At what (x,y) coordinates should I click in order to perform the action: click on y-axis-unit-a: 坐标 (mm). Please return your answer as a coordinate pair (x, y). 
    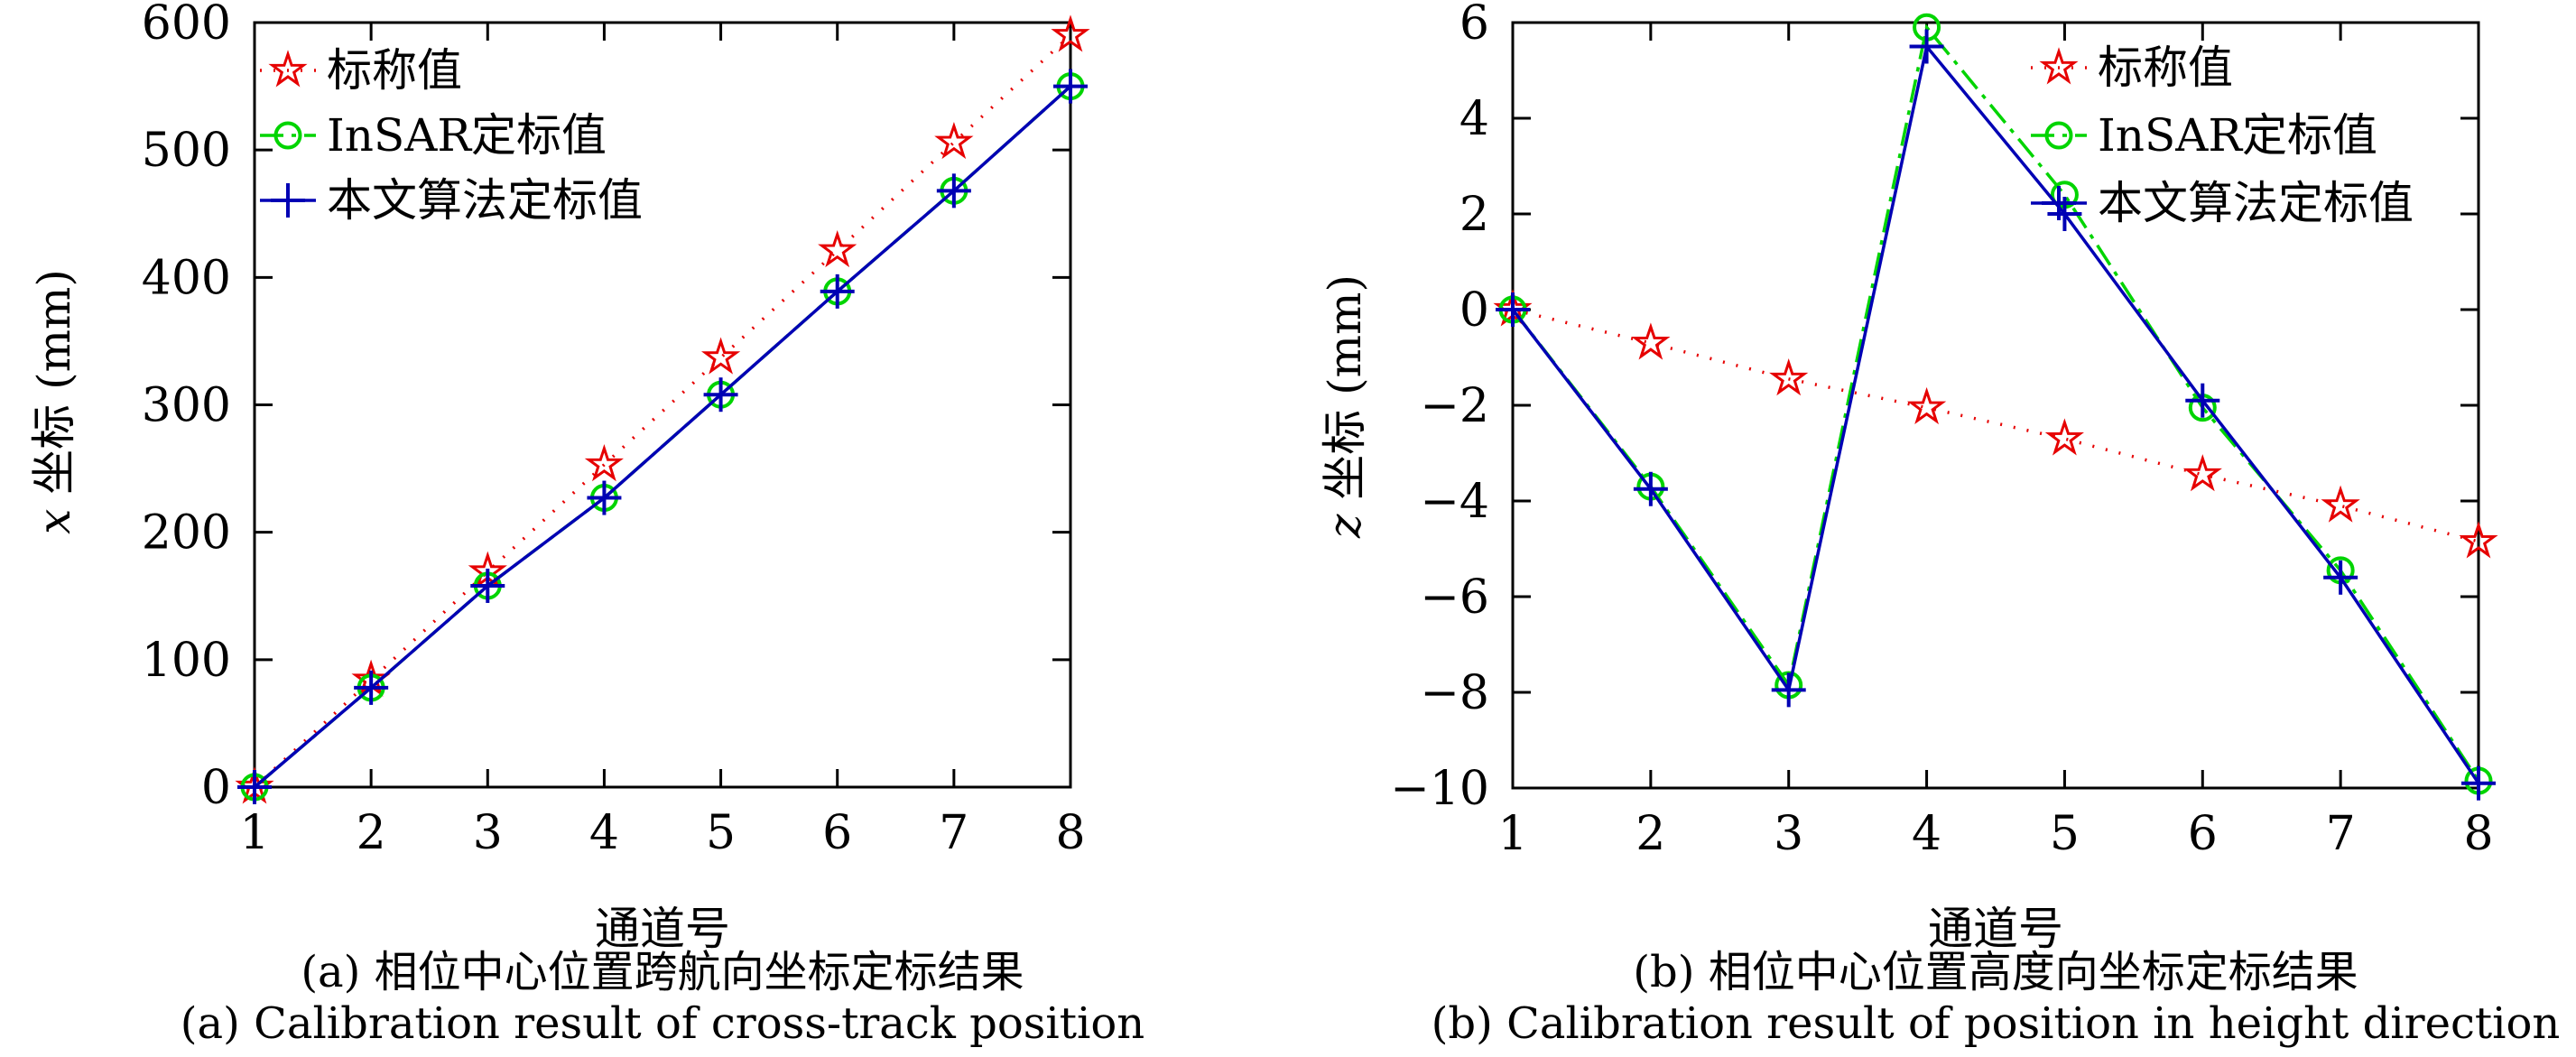
    Looking at the image, I should click on (54, 389).